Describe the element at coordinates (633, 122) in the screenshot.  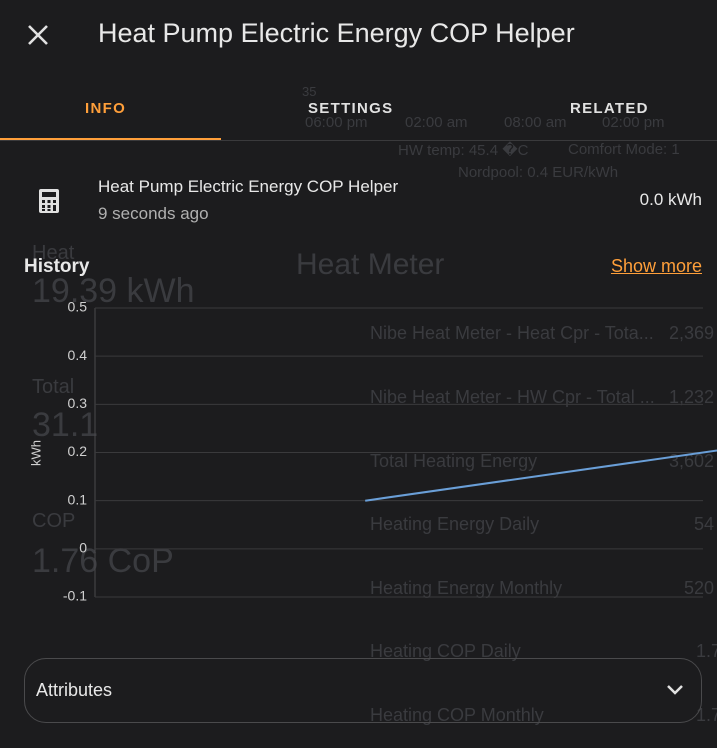
I see `bg-text: 02:00 pm` at that location.